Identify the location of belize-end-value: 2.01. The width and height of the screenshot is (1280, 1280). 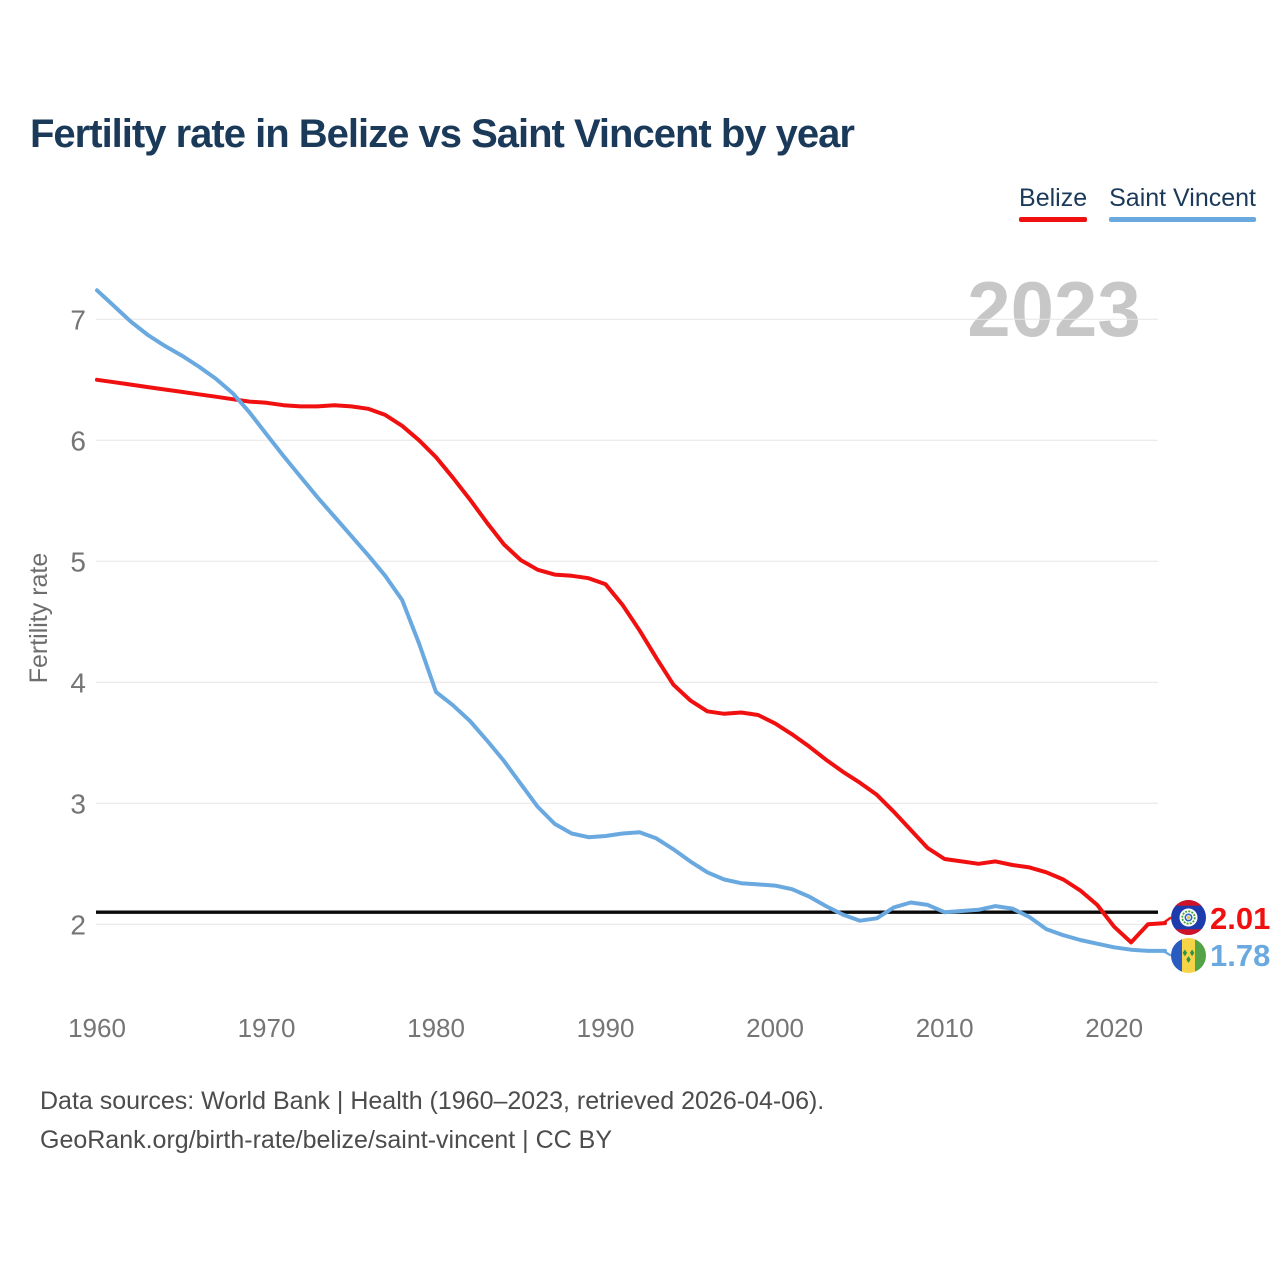
(1240, 918).